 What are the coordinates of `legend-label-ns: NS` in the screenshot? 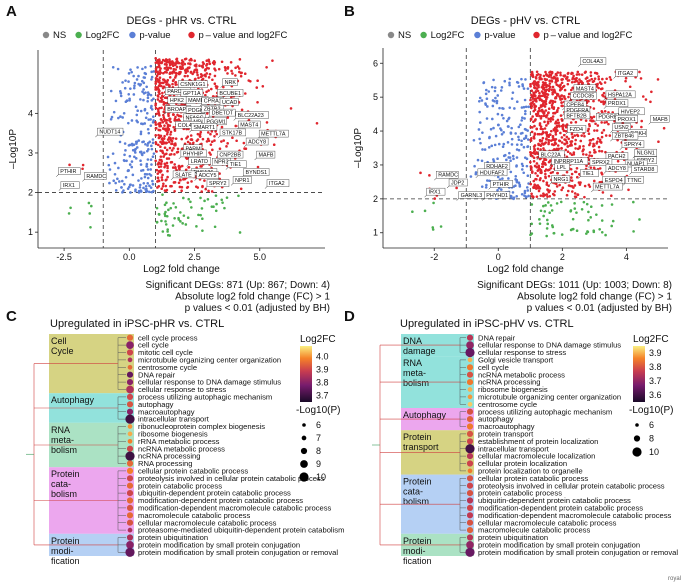 It's located at (404, 35).